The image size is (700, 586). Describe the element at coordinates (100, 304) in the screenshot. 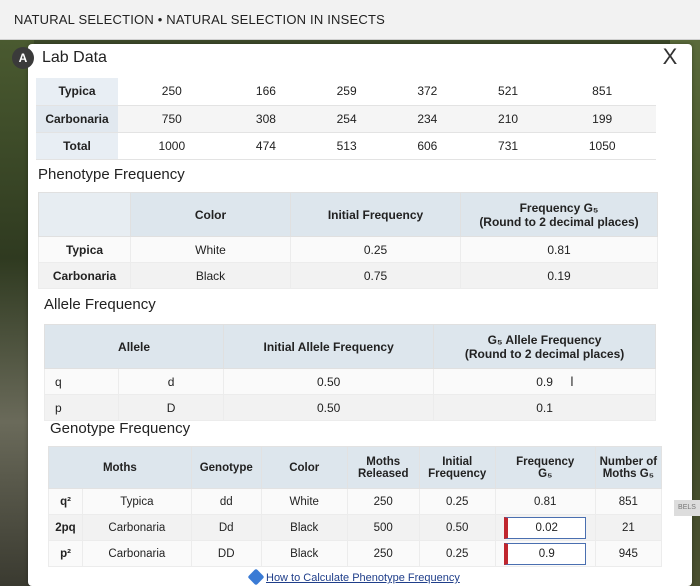

I see `allele-section-title: Allele Frequency` at that location.